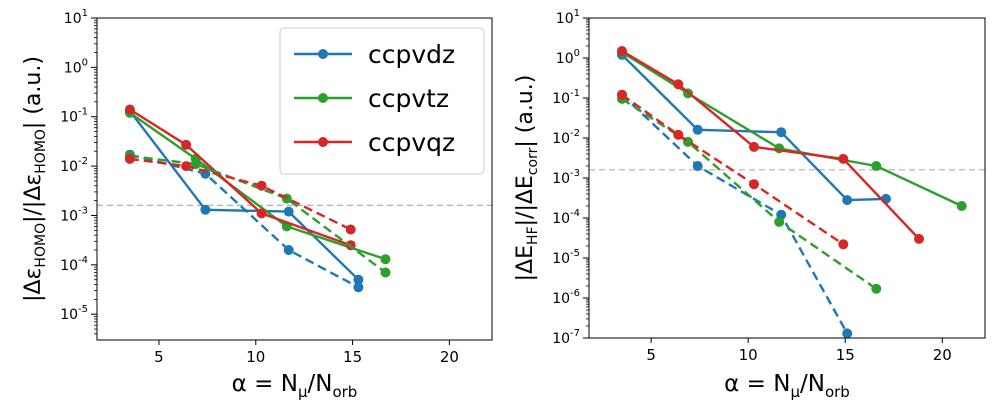  I want to click on legend-marker-ccpvtz, so click(323, 98).